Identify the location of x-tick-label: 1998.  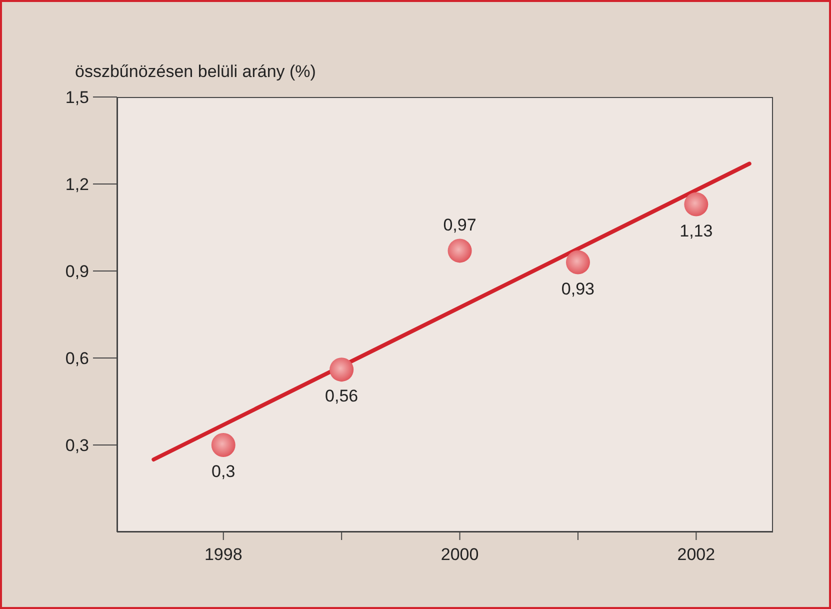
(223, 554).